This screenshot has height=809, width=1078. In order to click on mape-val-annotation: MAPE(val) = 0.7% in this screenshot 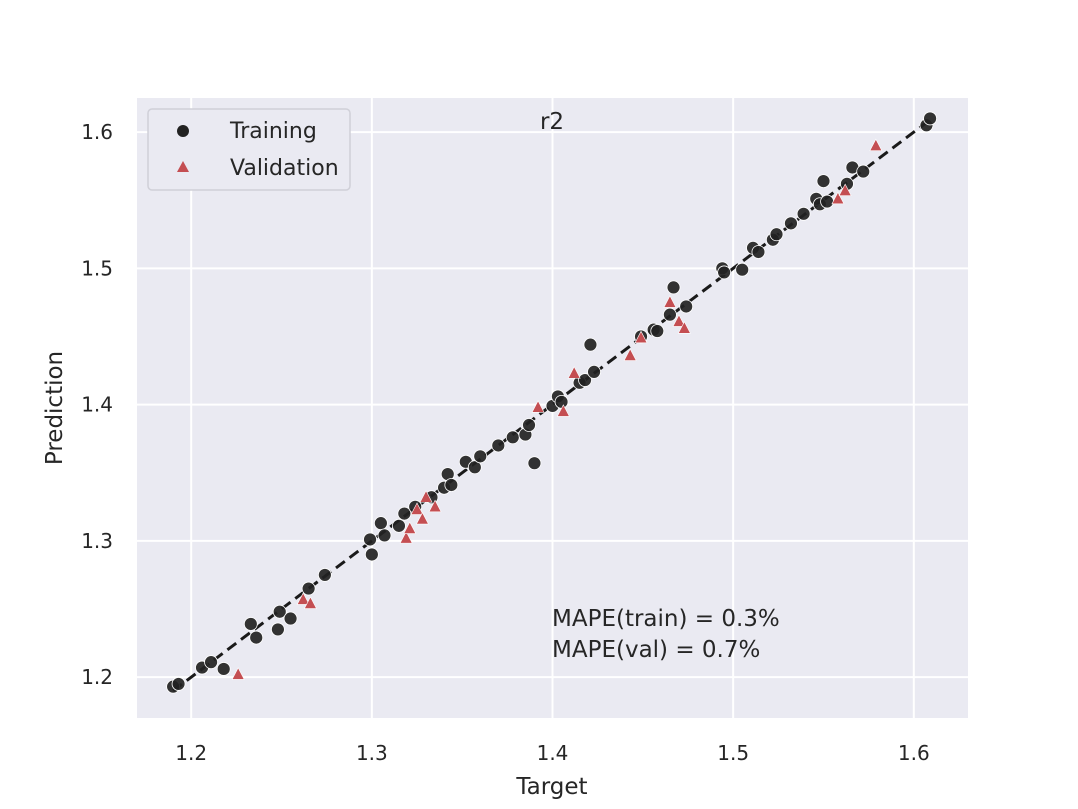, I will do `click(656, 650)`.